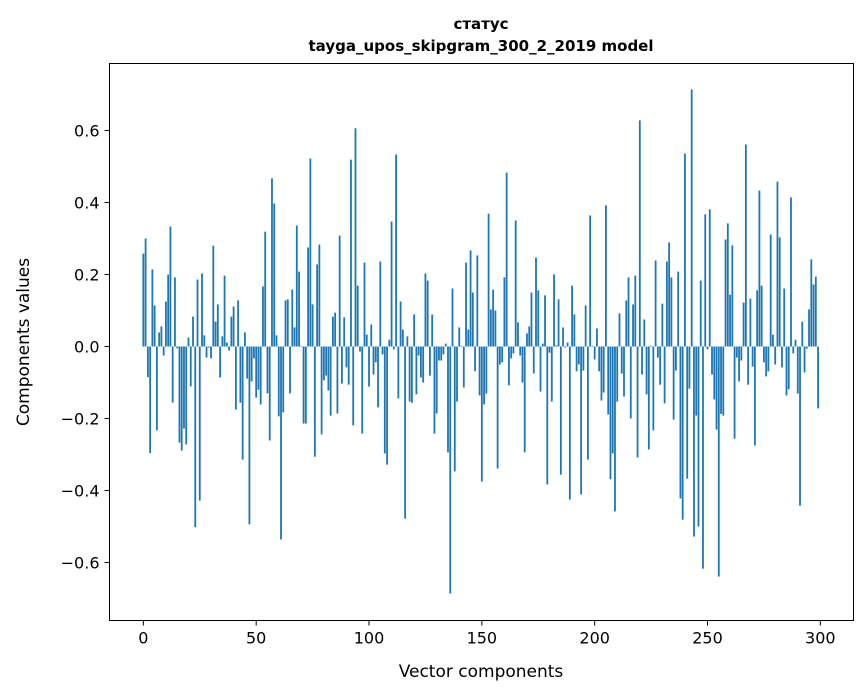 This screenshot has width=867, height=700. What do you see at coordinates (707, 638) in the screenshot?
I see `x-tick-label: 250` at bounding box center [707, 638].